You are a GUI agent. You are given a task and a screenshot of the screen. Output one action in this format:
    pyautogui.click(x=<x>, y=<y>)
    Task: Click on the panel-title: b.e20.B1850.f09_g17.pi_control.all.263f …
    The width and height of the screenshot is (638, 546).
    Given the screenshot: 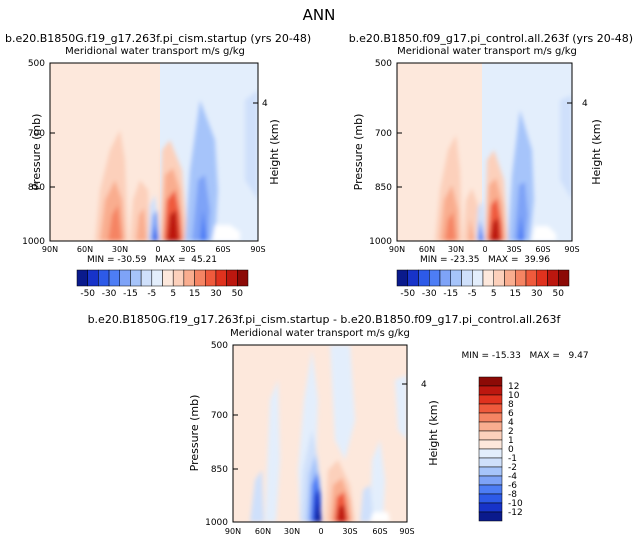 What is the action you would take?
    pyautogui.click(x=491, y=38)
    